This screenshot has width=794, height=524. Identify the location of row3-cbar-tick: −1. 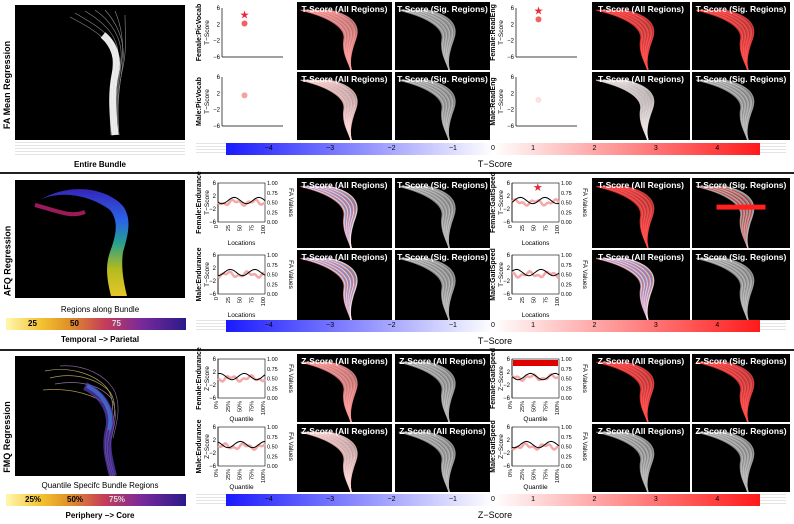
(452, 499).